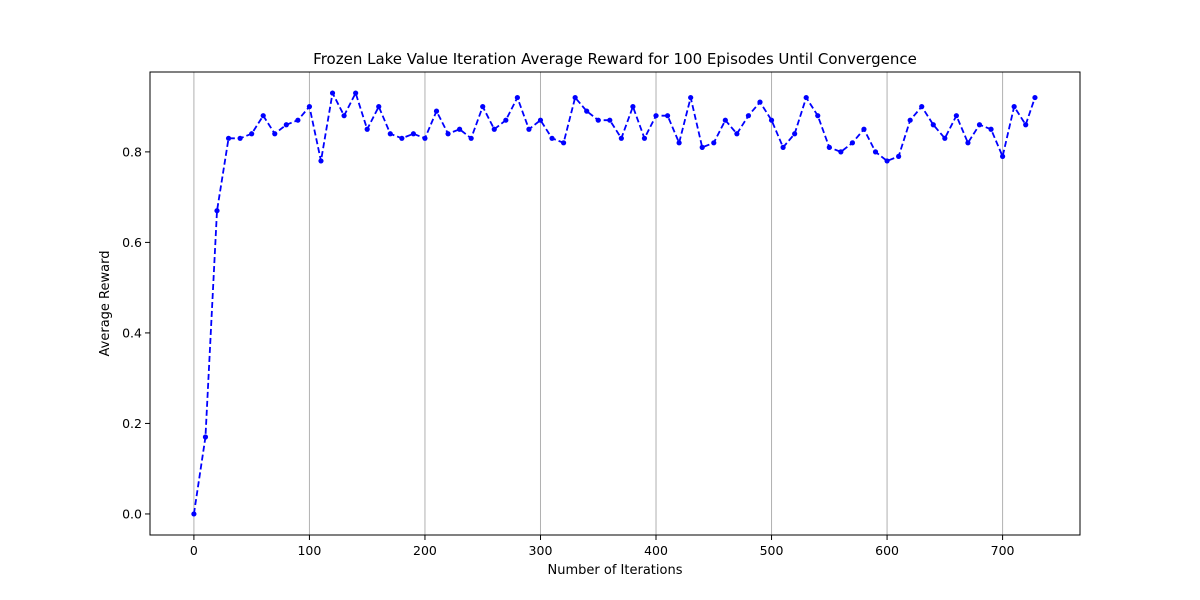 This screenshot has height=600, width=1200. What do you see at coordinates (132, 423) in the screenshot?
I see `y-tick-label: 0.2` at bounding box center [132, 423].